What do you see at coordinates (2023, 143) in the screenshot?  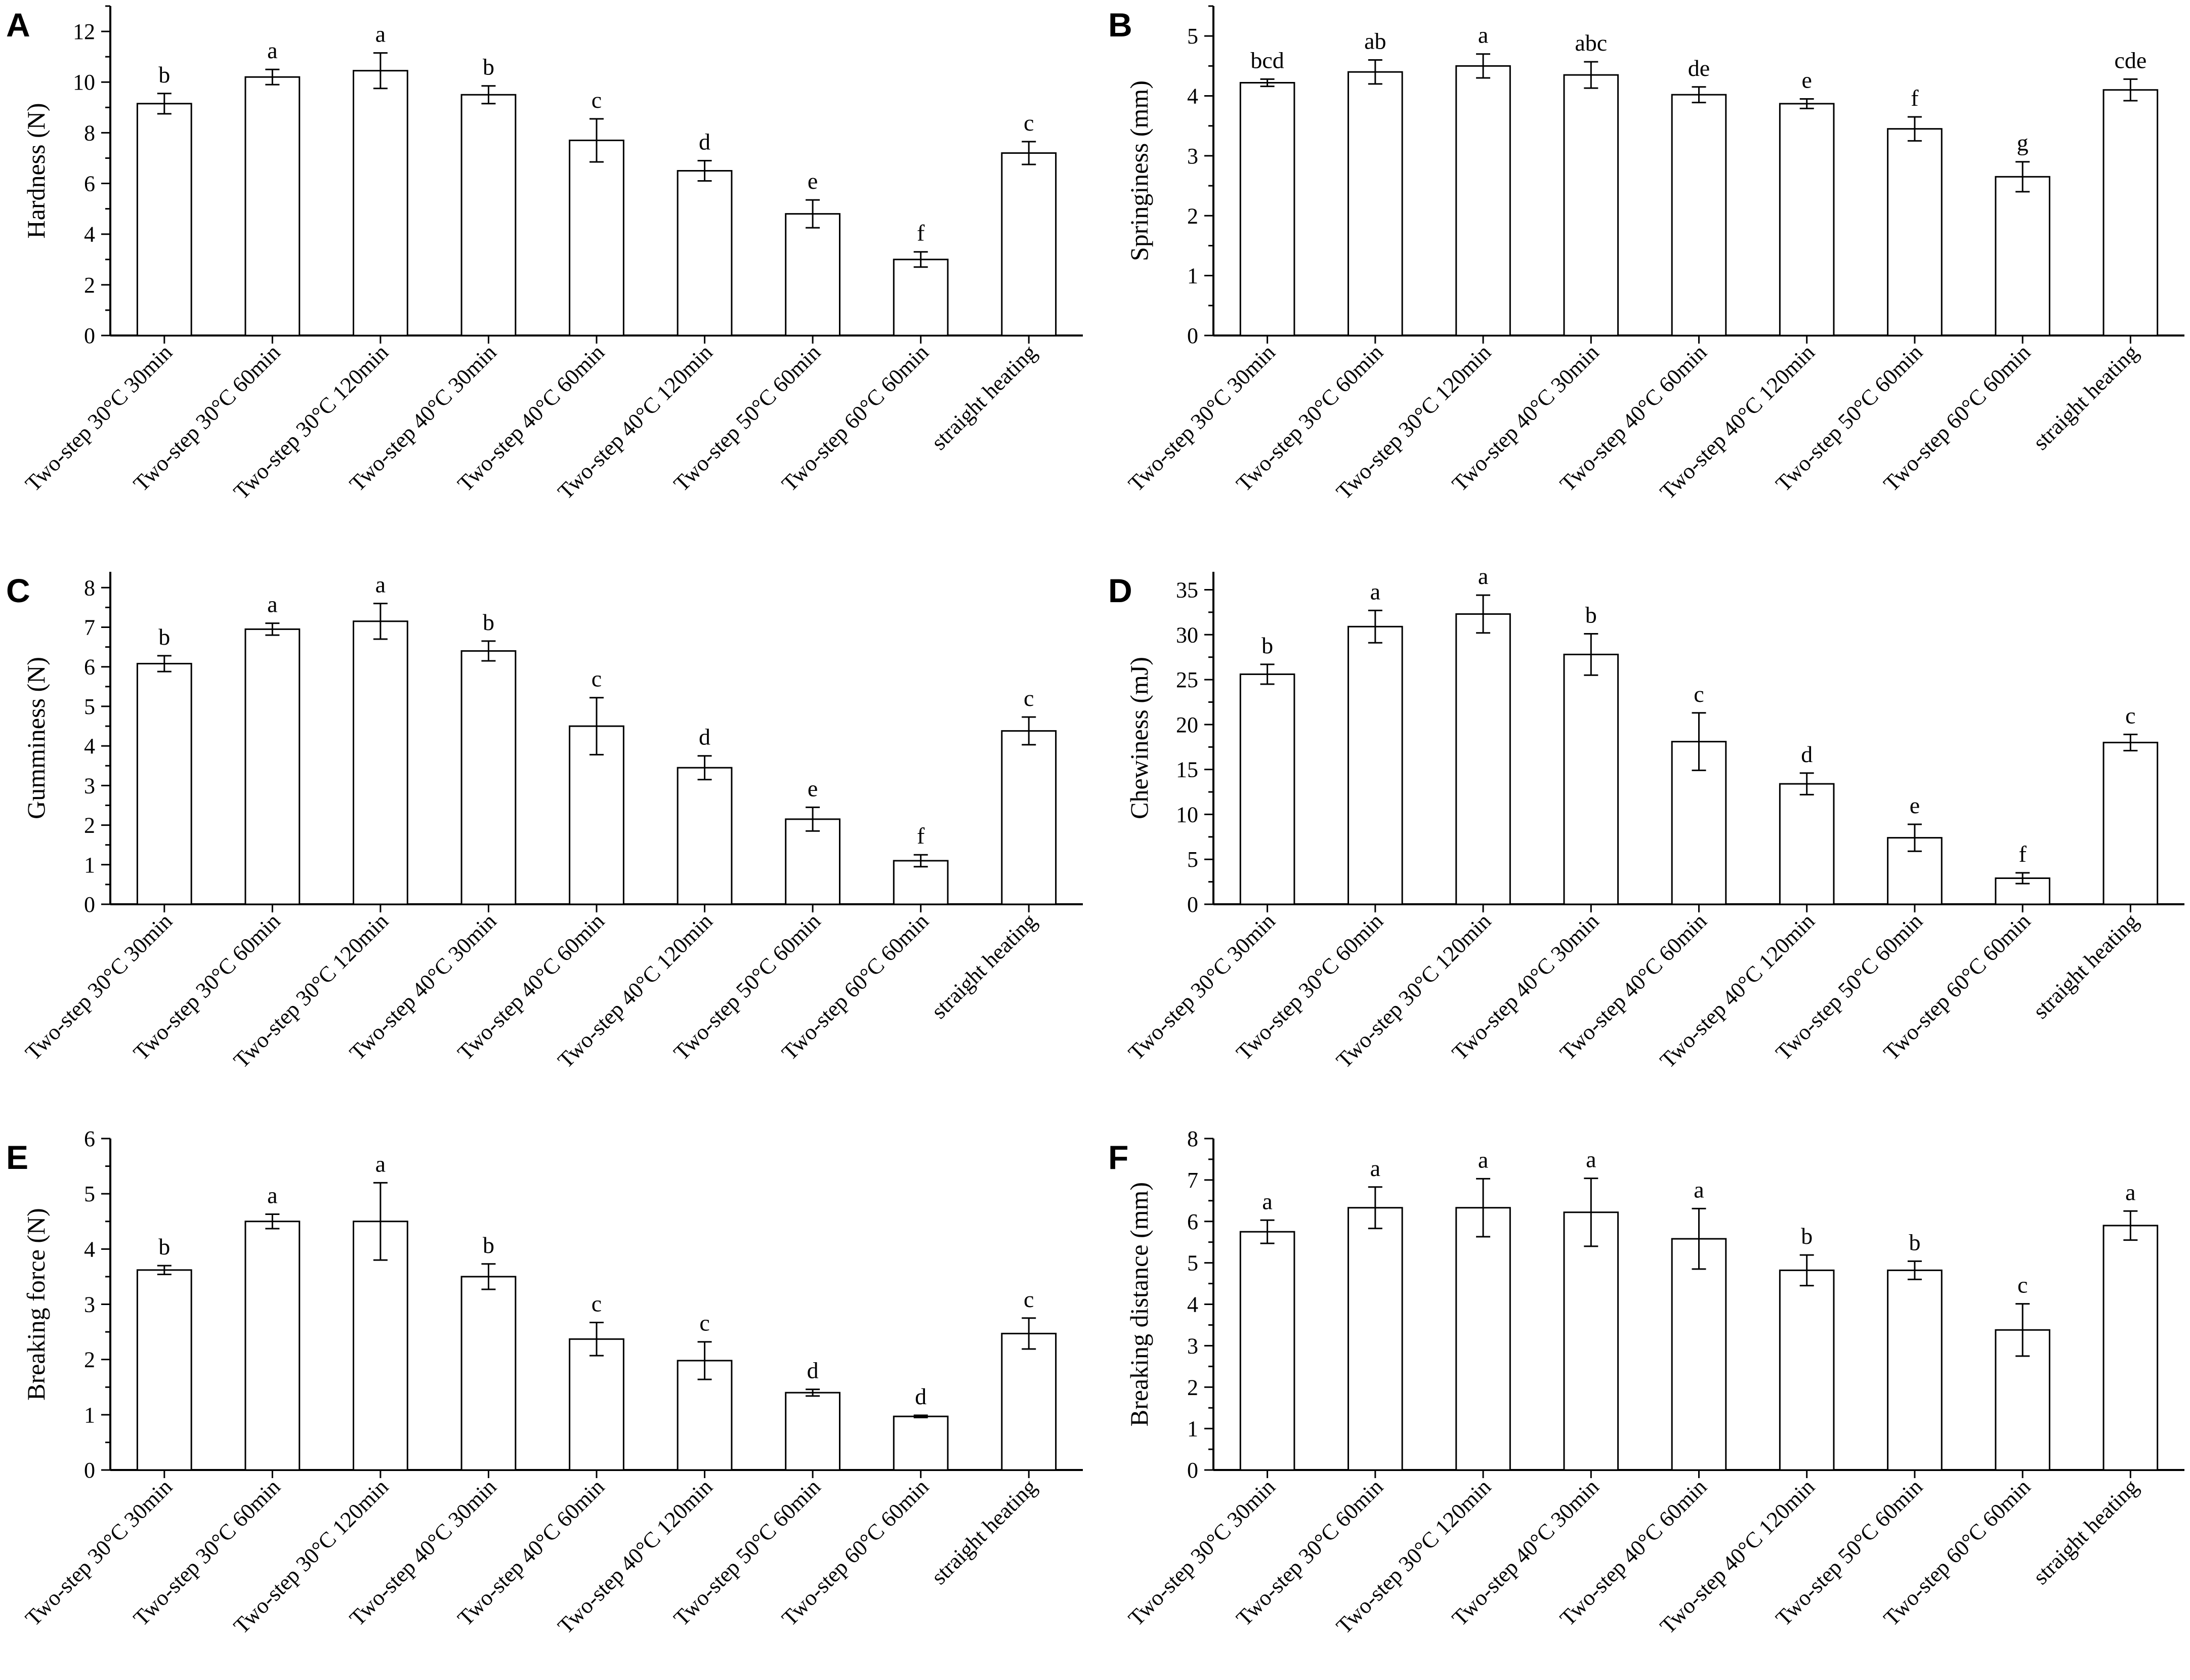 I see `significance-letter: g` at bounding box center [2023, 143].